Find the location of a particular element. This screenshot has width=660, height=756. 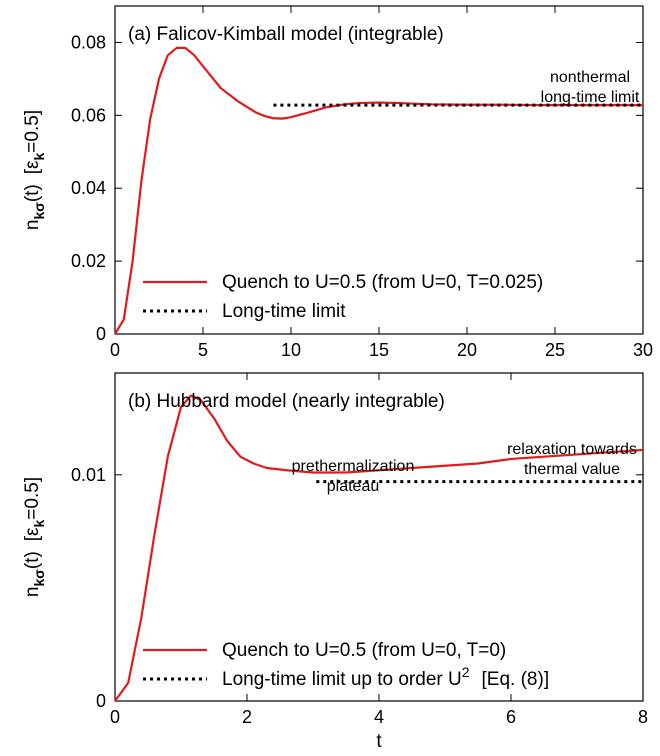

legend-label-tail: [Eq. (8)] is located at coordinates (516, 679).